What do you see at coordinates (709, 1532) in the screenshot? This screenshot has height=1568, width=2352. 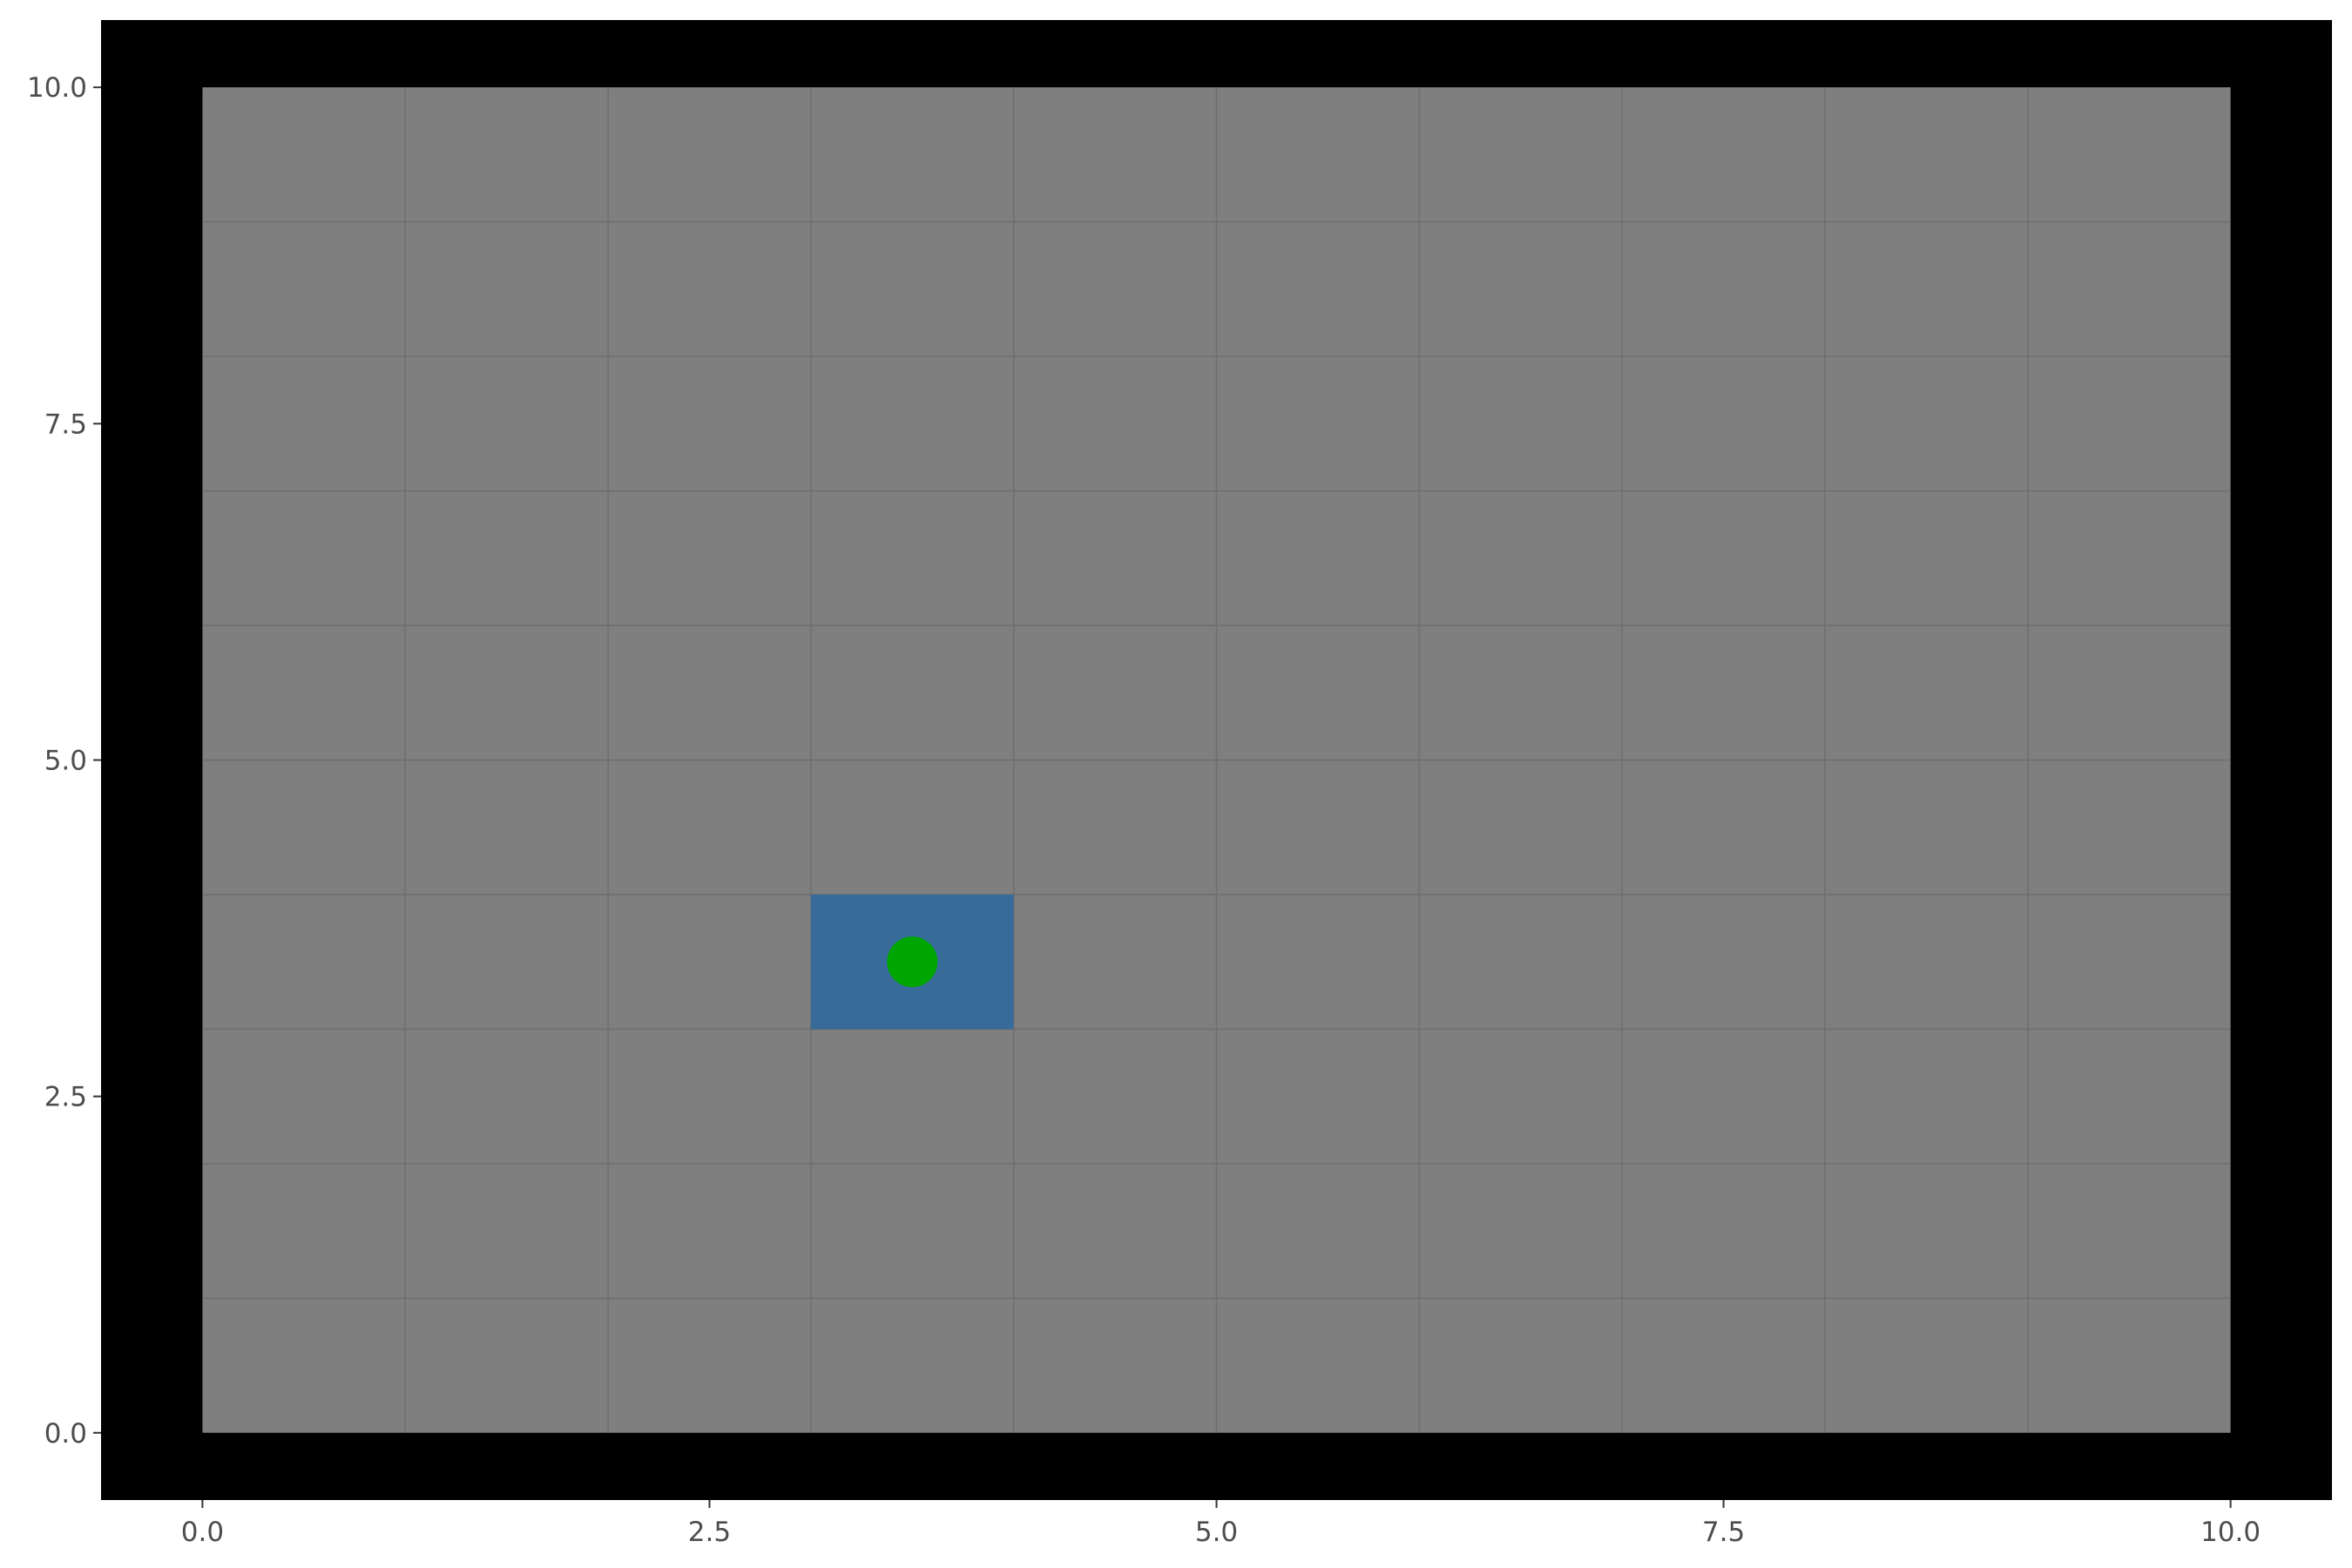 I see `x-tick-label: 2.5` at bounding box center [709, 1532].